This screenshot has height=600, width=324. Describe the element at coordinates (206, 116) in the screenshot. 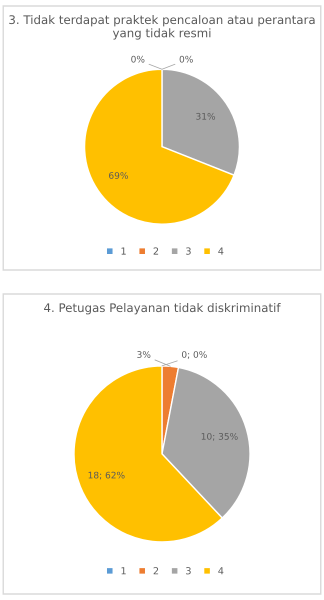

I see `data-label: 31%` at that location.